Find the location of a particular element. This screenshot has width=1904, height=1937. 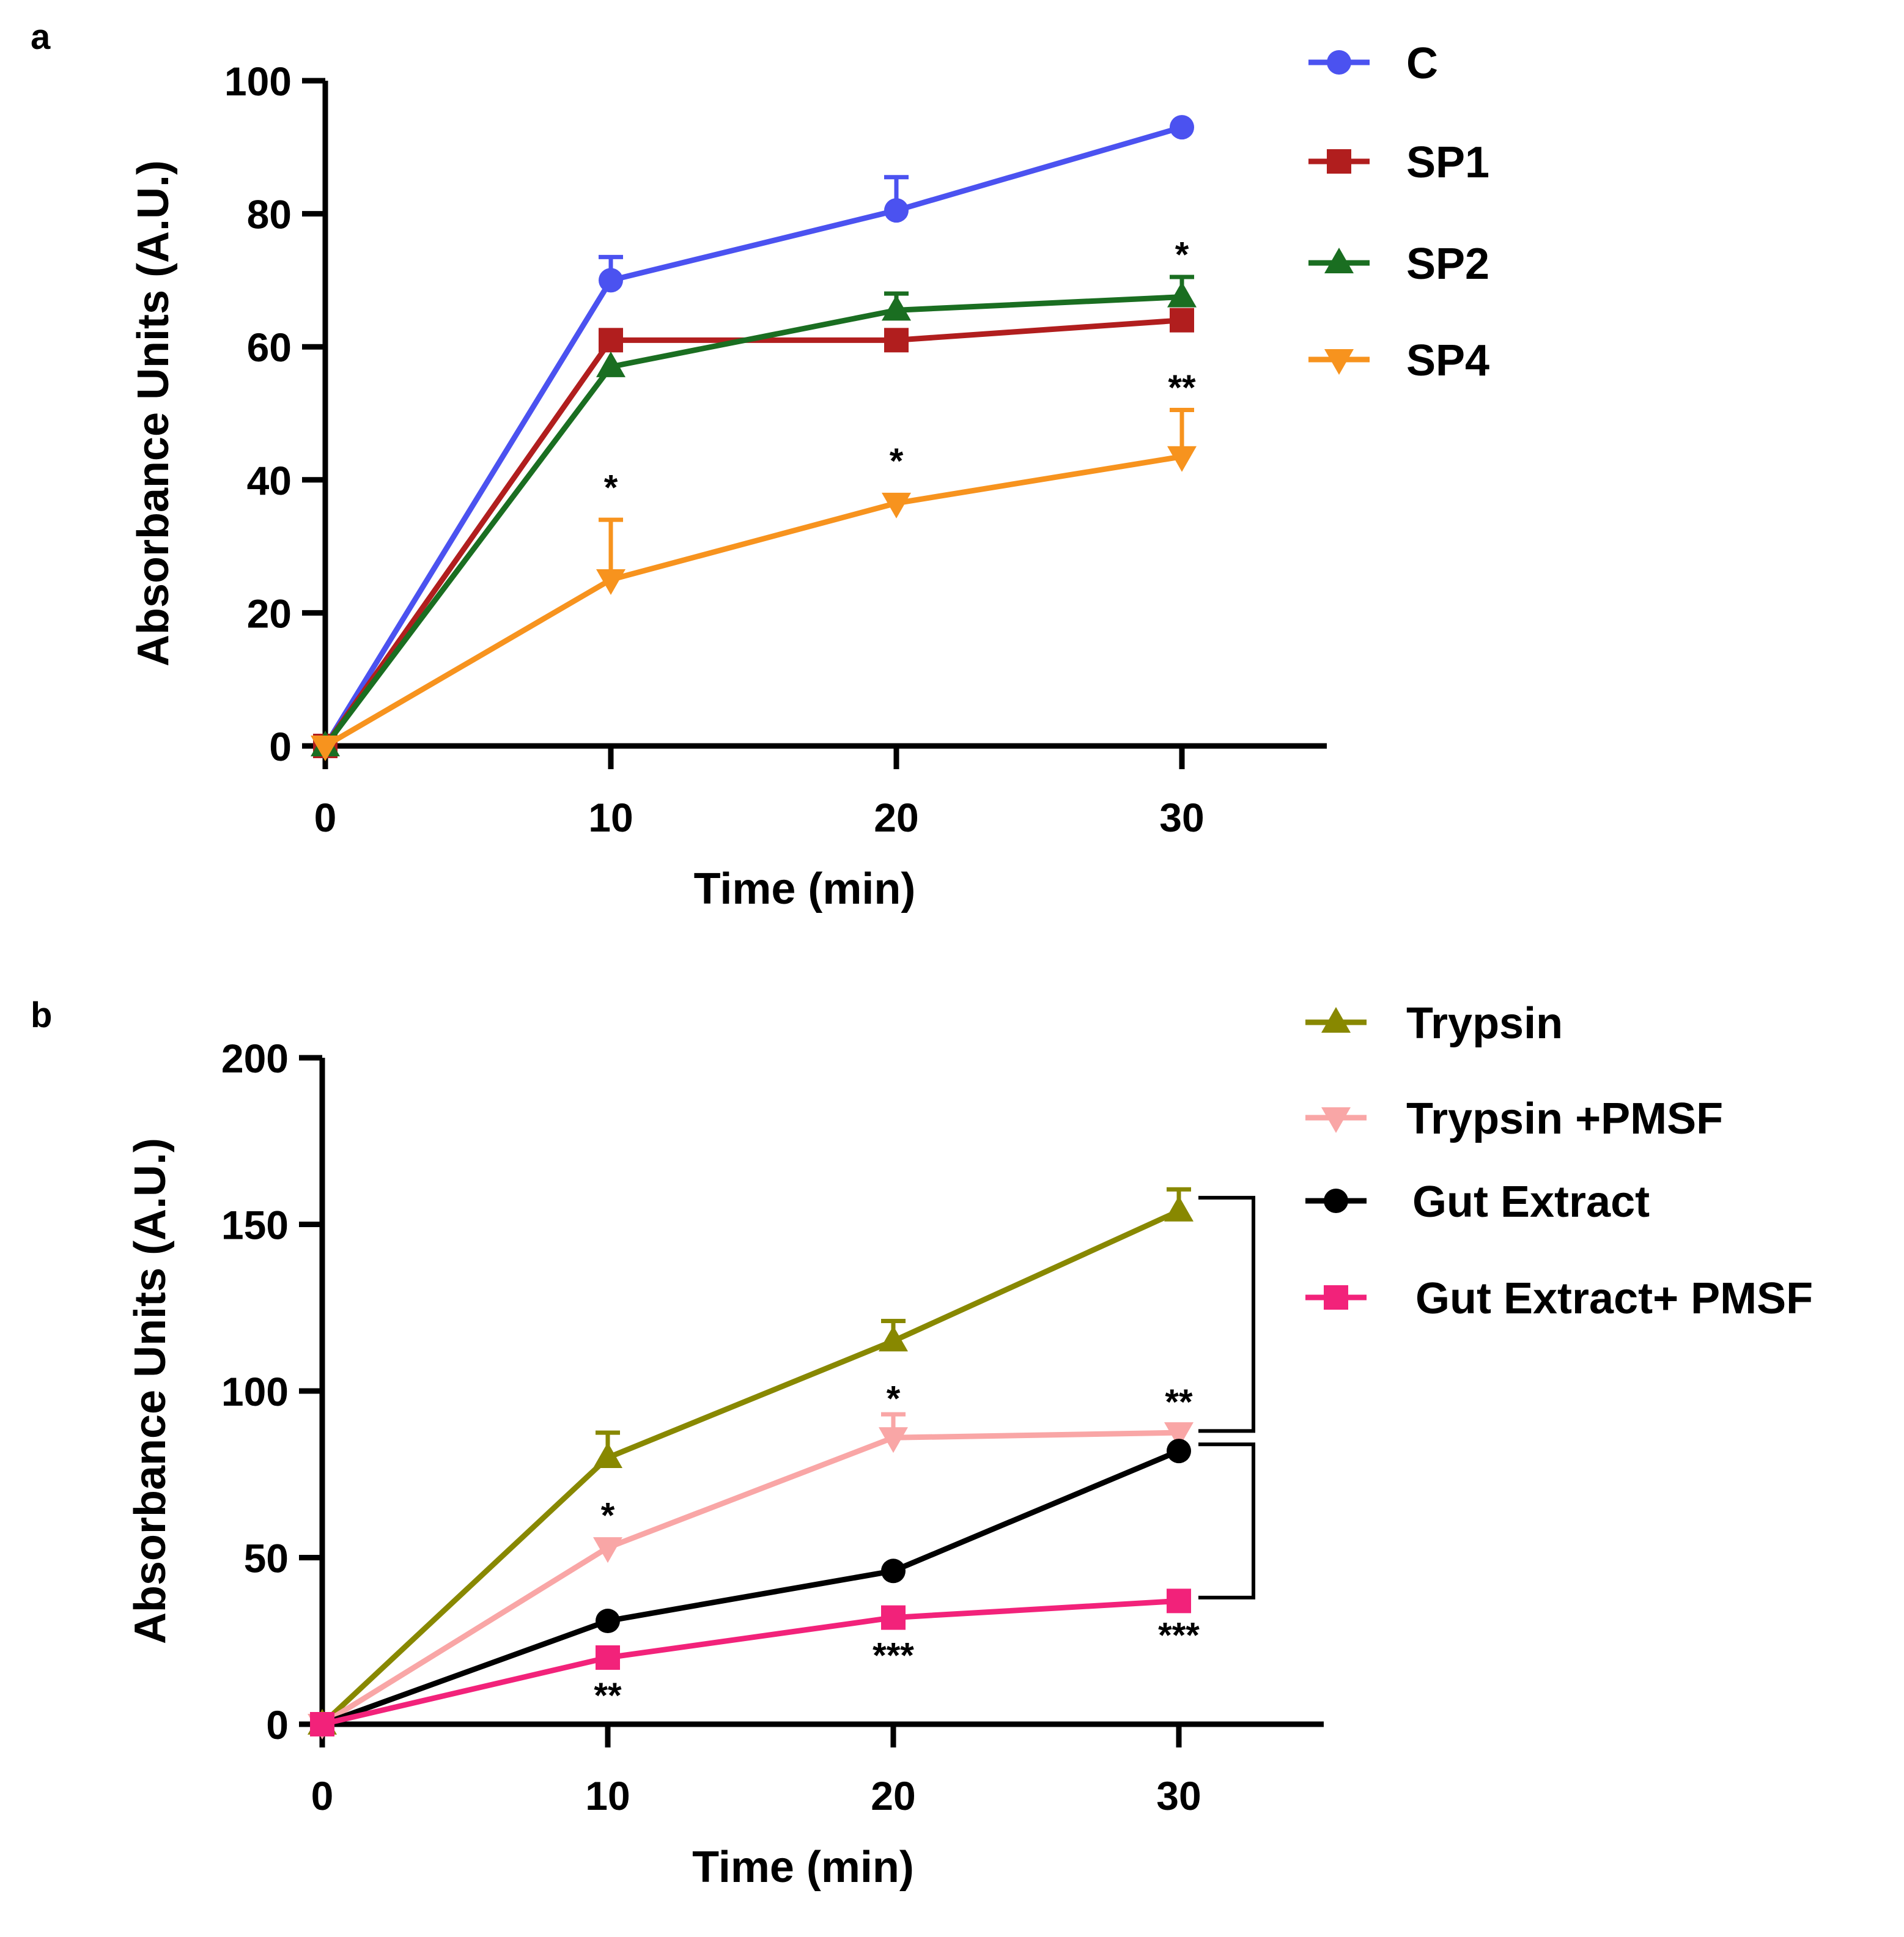

y-tick-label: 20 is located at coordinates (269, 613).